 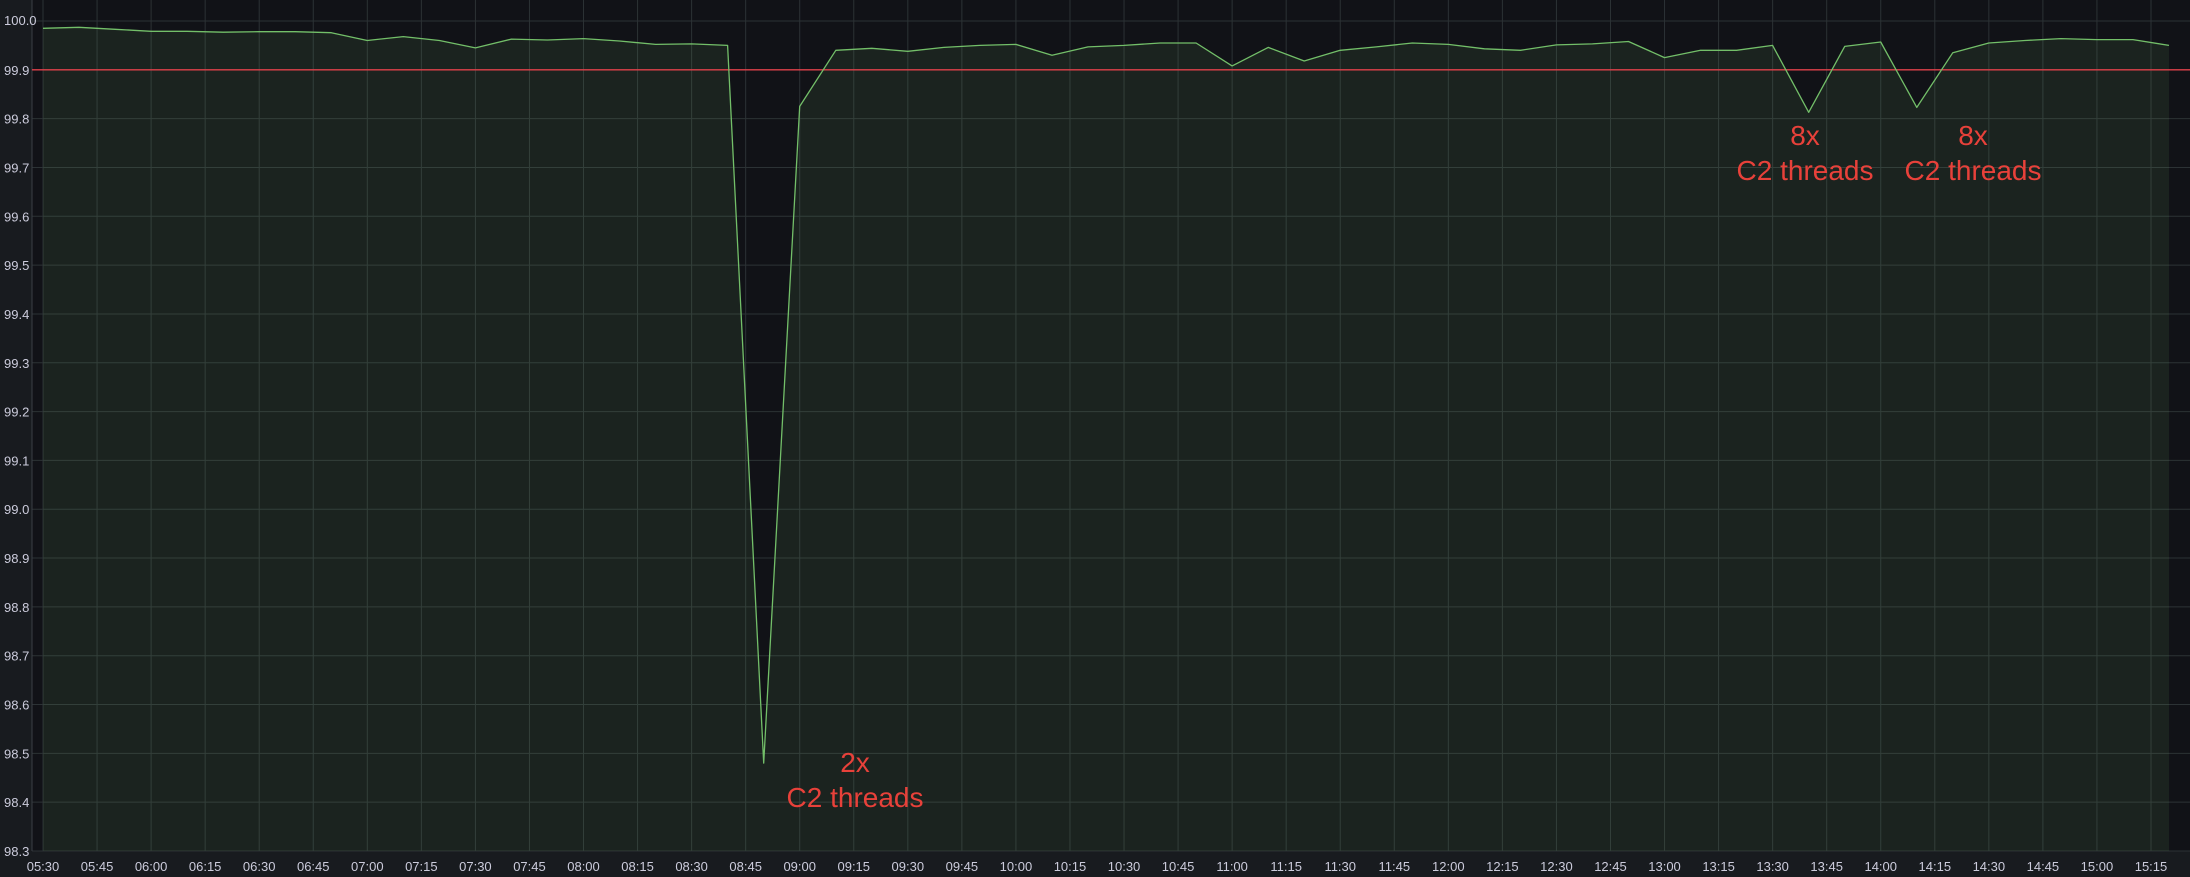 What do you see at coordinates (2151, 866) in the screenshot?
I see `x-tick-label: 15:15` at bounding box center [2151, 866].